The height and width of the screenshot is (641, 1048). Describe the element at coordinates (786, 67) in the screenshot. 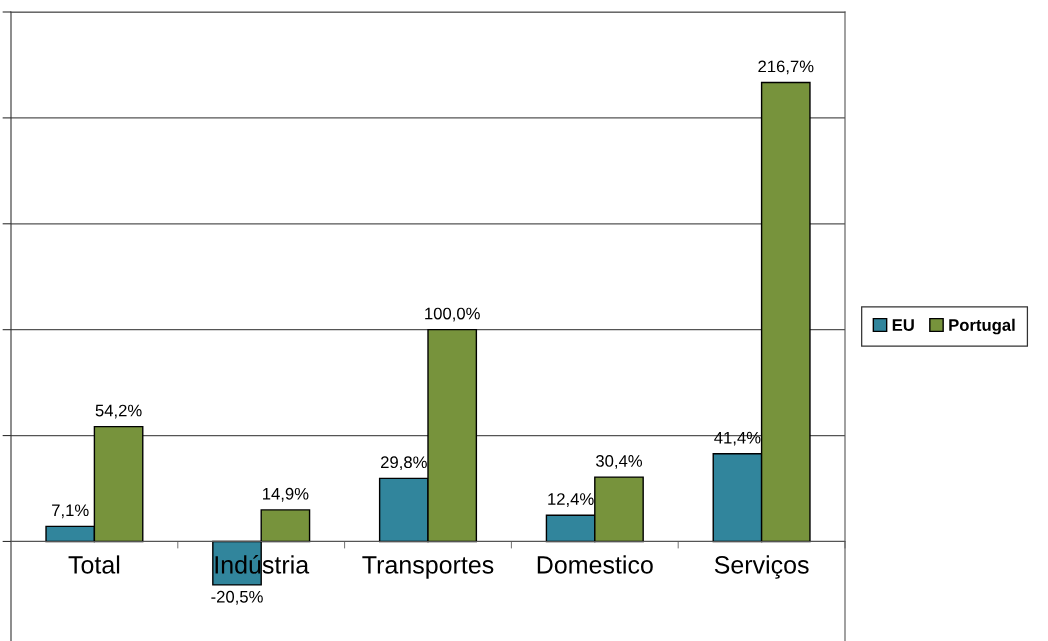

I see `data-label: 216,7%` at that location.